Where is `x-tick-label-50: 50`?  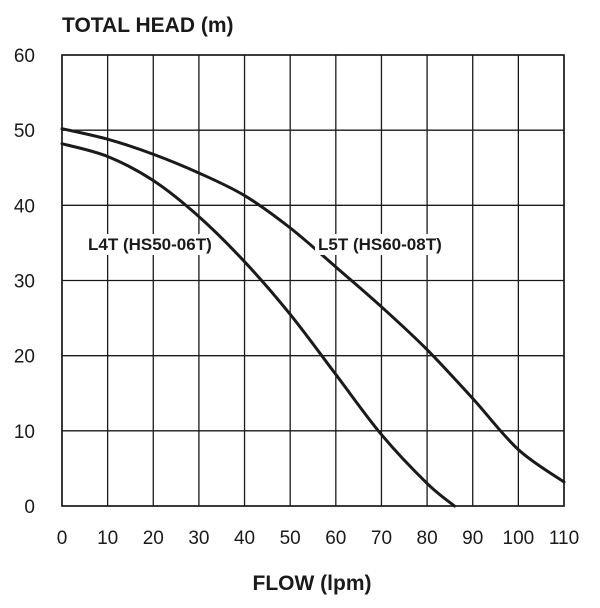 x-tick-label-50: 50 is located at coordinates (290, 538).